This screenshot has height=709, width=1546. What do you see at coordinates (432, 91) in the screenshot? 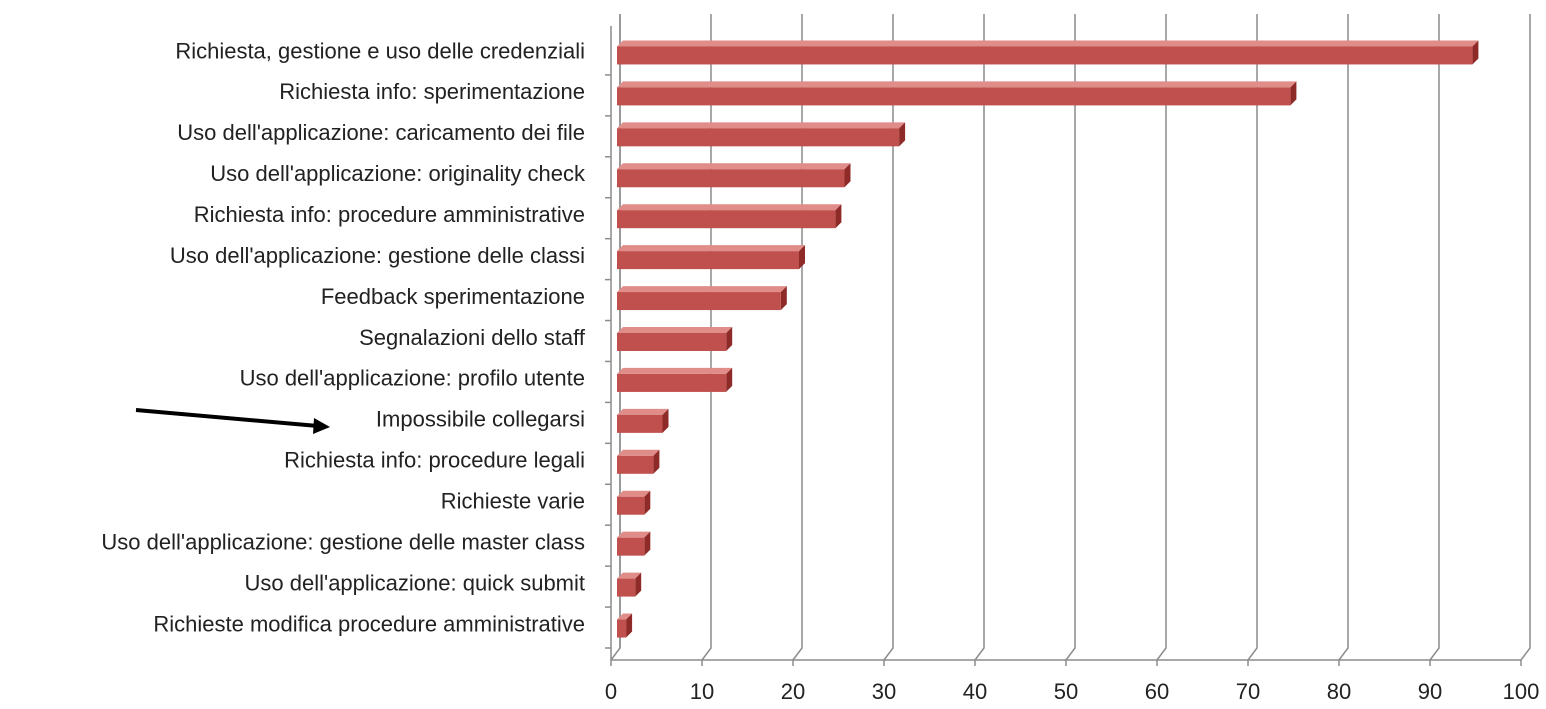
I see `y-tick-label: Richiesta info: sperimentazione` at bounding box center [432, 91].